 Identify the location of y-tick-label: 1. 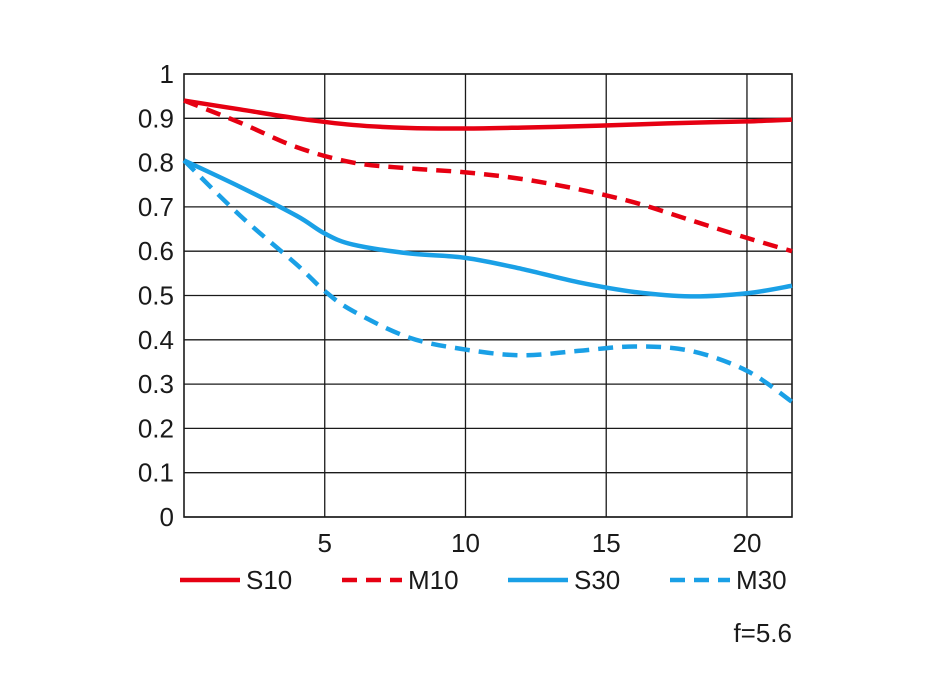
(167, 74).